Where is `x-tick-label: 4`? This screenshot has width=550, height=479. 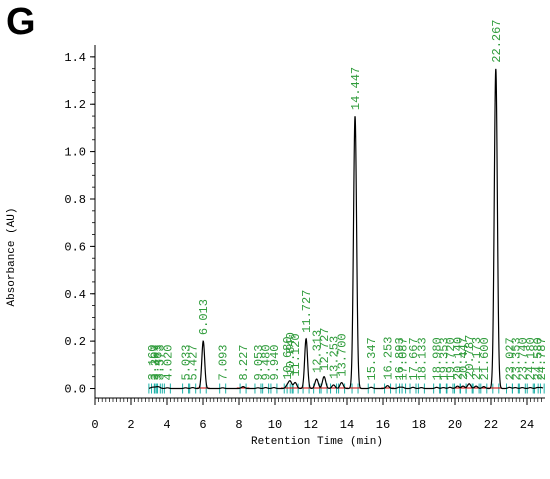
x-tick-label: 4 is located at coordinates (166, 425).